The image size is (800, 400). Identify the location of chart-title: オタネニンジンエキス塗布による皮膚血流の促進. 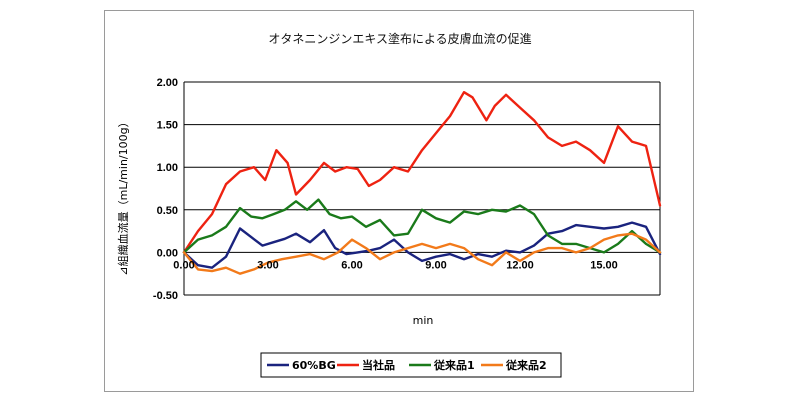
(399, 38).